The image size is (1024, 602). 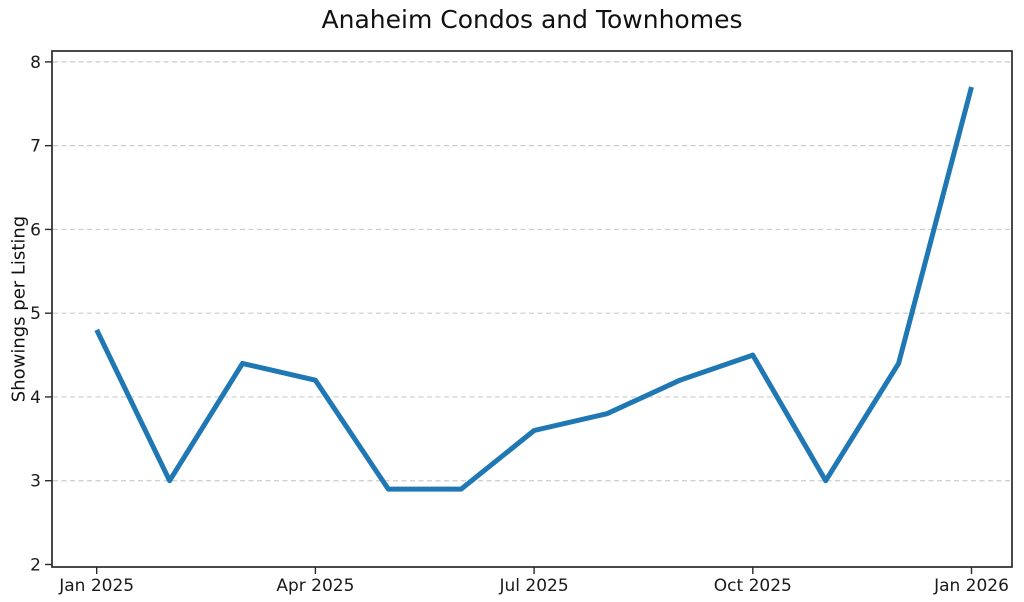 What do you see at coordinates (35, 565) in the screenshot?
I see `y-tick-label: 2` at bounding box center [35, 565].